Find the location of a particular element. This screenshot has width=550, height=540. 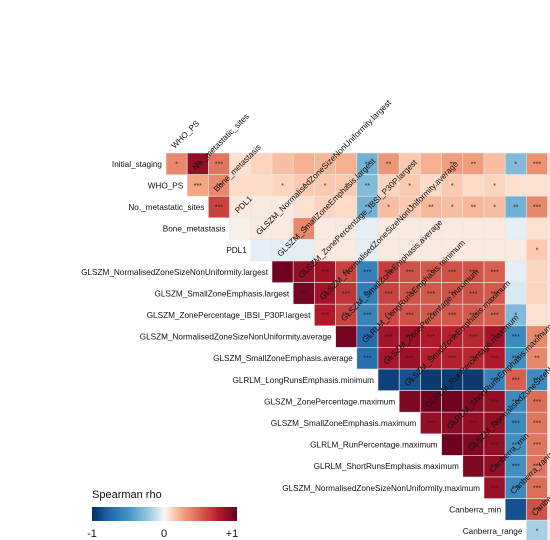

legend-title: Spearman rho is located at coordinates (127, 495).